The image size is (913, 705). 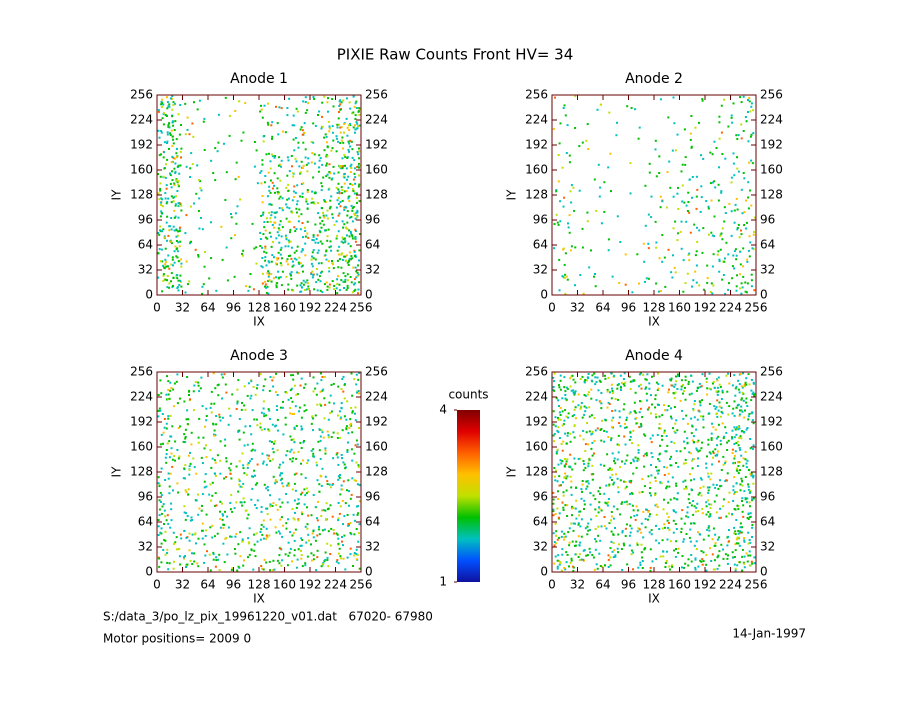 I want to click on x-tick-label: 128, so click(x=259, y=308).